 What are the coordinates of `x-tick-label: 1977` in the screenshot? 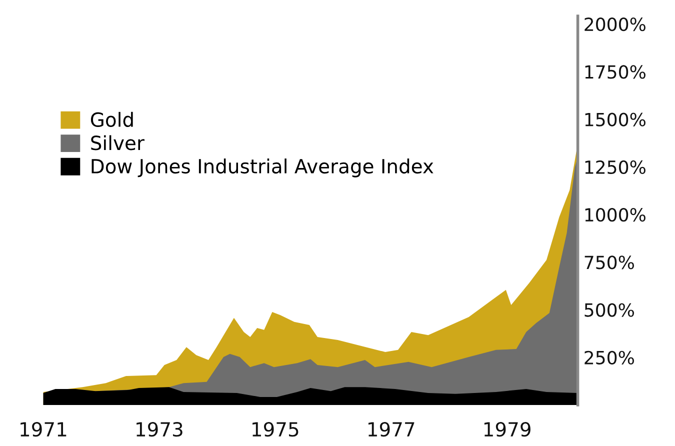 It's located at (391, 429).